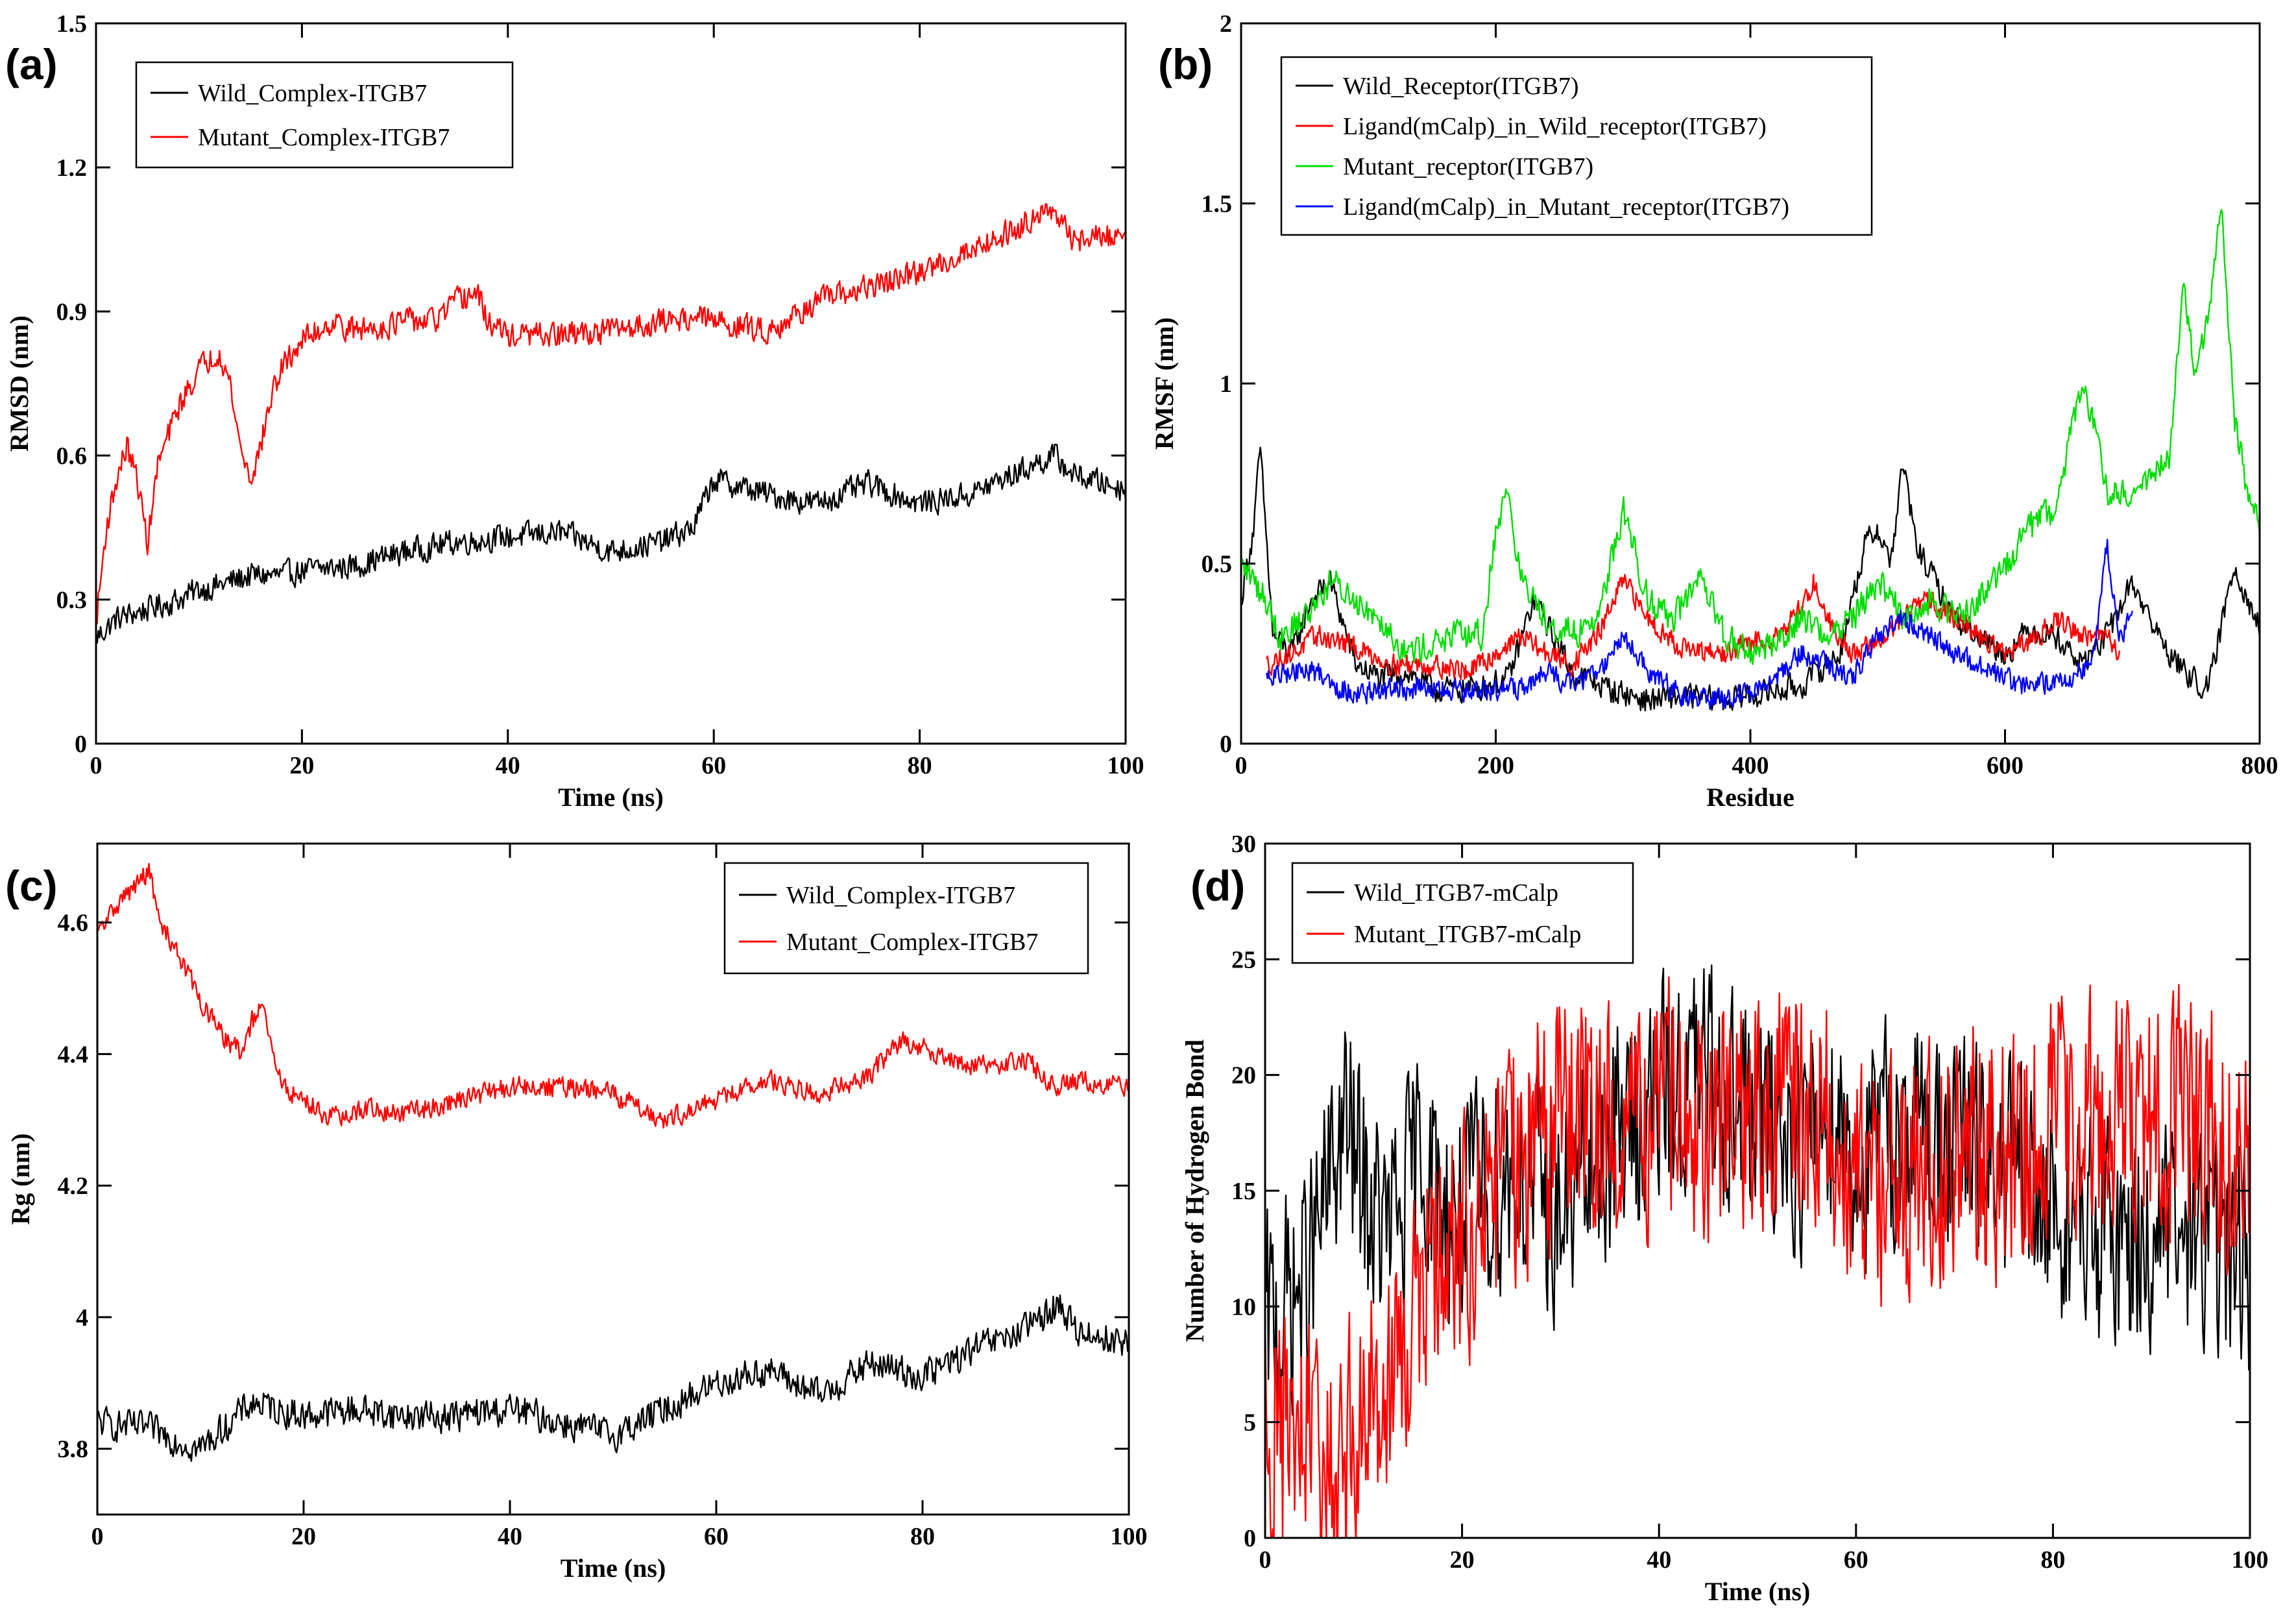 The image size is (2296, 1619). What do you see at coordinates (1751, 797) in the screenshot?
I see `x-axis-label: Residue` at bounding box center [1751, 797].